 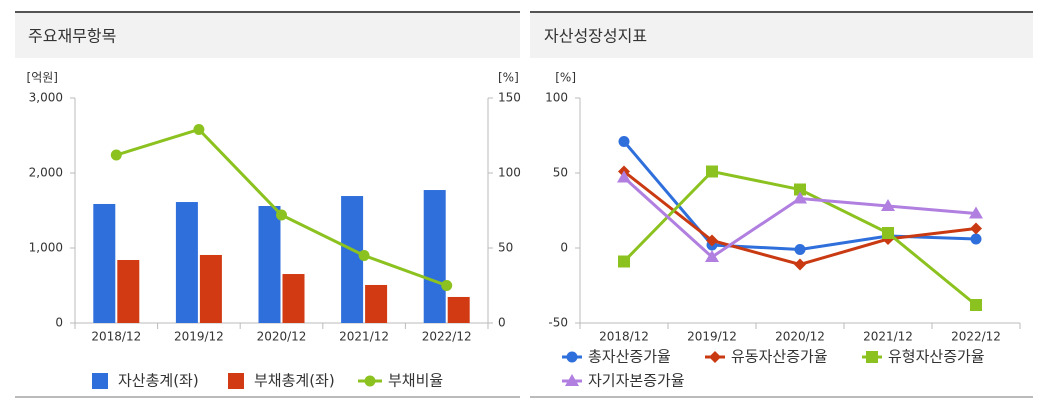 I want to click on legend-label: 자산총계(좌), so click(x=158, y=381).